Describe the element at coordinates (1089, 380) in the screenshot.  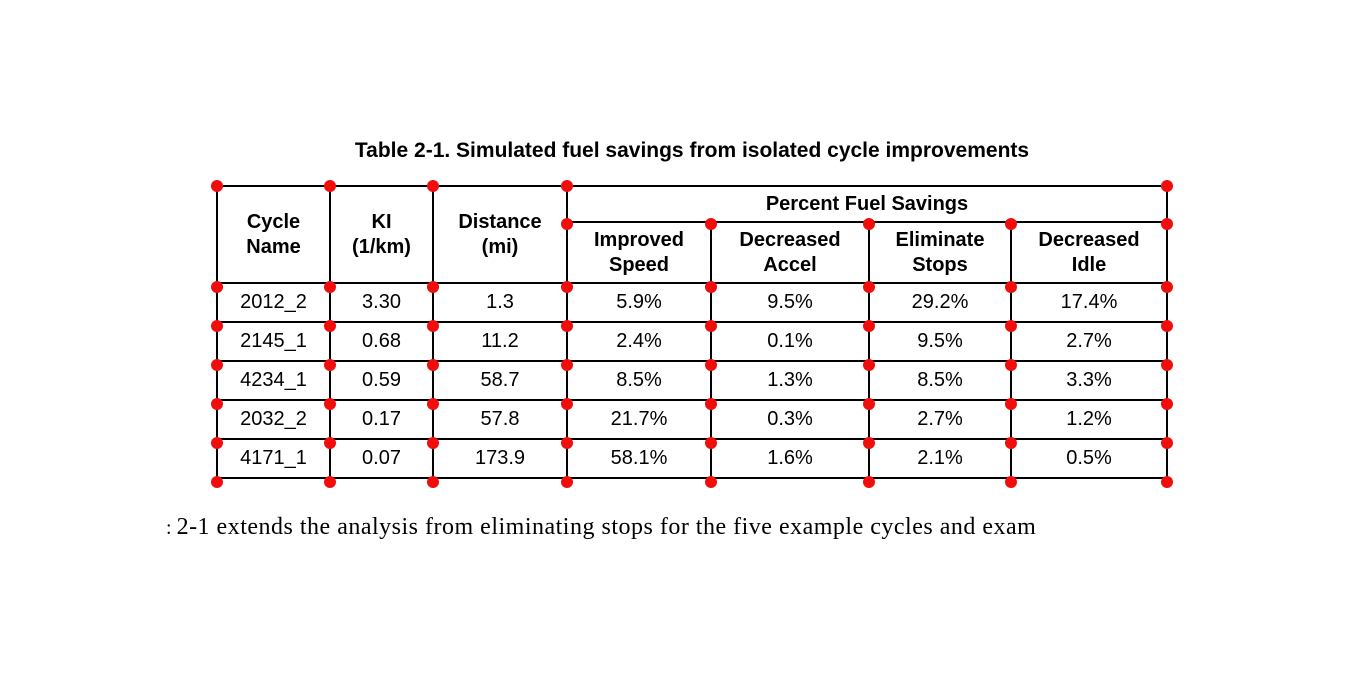
I see `table-cell: 3.3%` at that location.